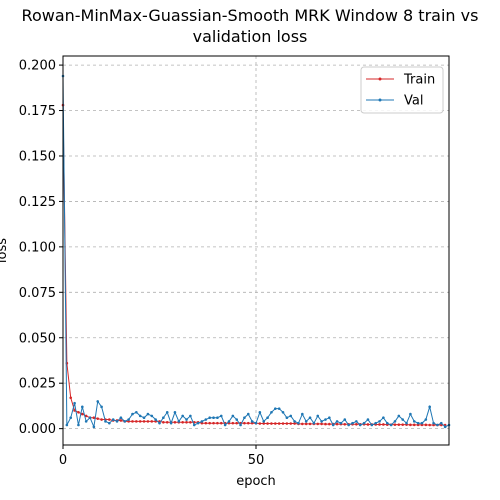 This screenshot has height=500, width=500. I want to click on y-tick-label: 0.075, so click(37, 293).